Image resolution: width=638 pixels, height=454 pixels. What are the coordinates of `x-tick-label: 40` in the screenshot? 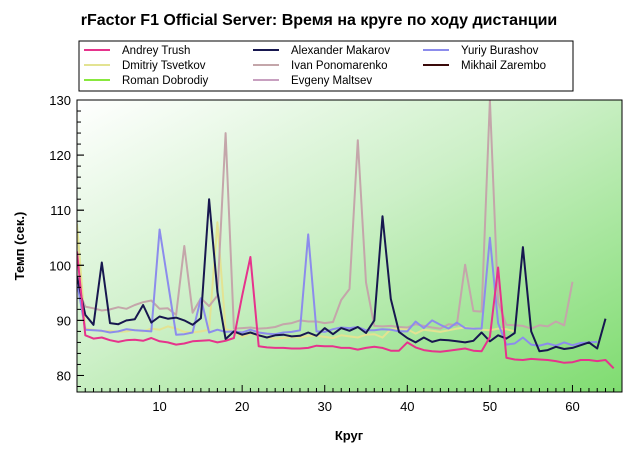 It's located at (407, 406).